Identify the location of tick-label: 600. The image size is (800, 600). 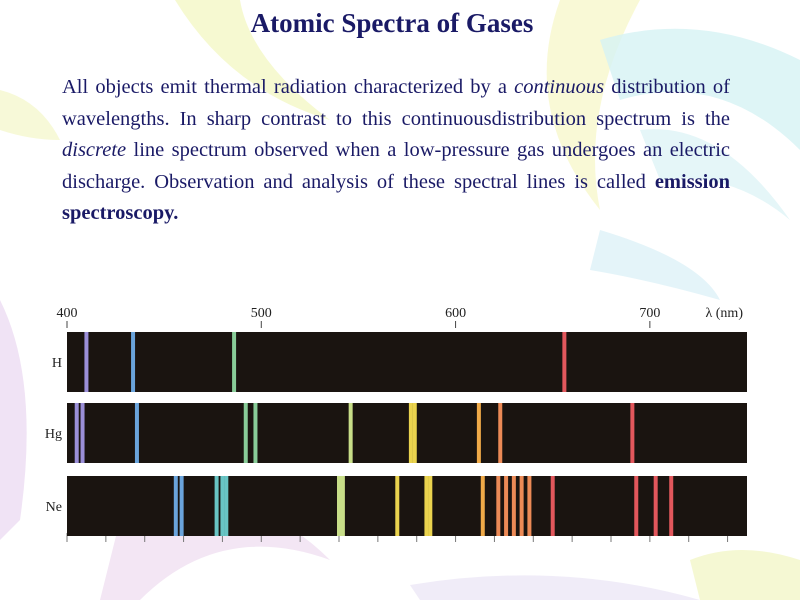
(455, 313).